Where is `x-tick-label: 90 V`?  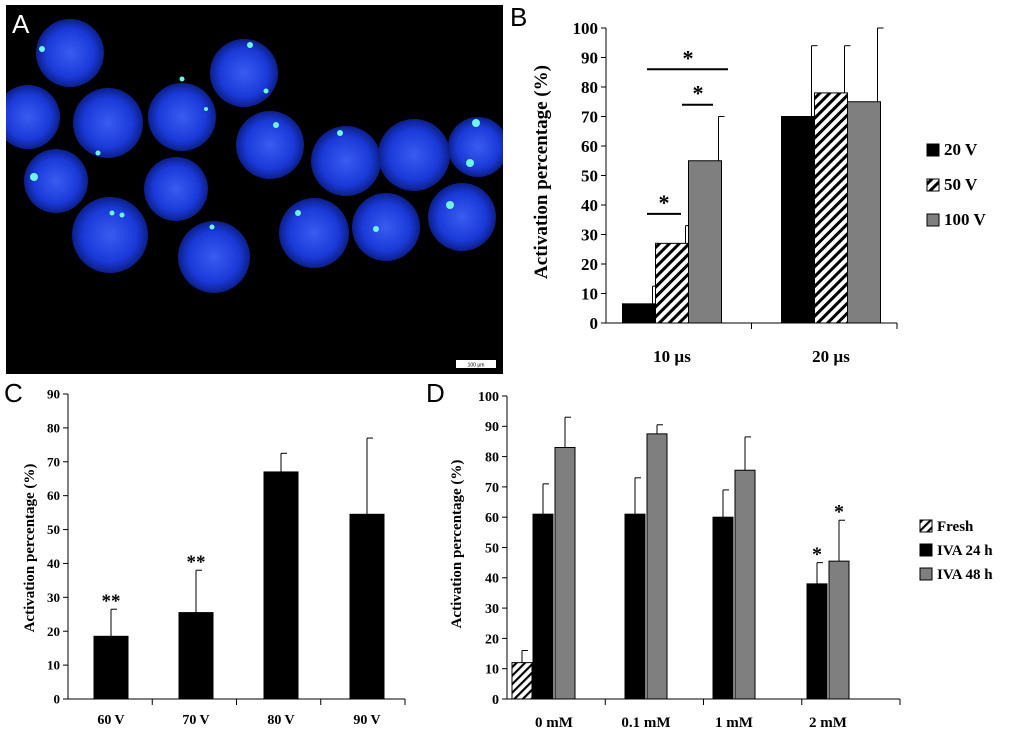 x-tick-label: 90 V is located at coordinates (366, 720).